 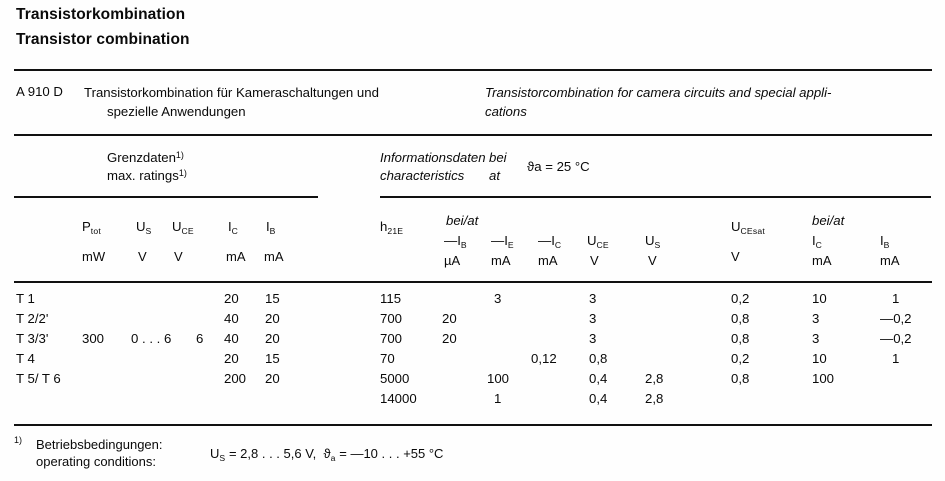 I want to click on table-row-label: T 2/2', so click(x=32, y=318).